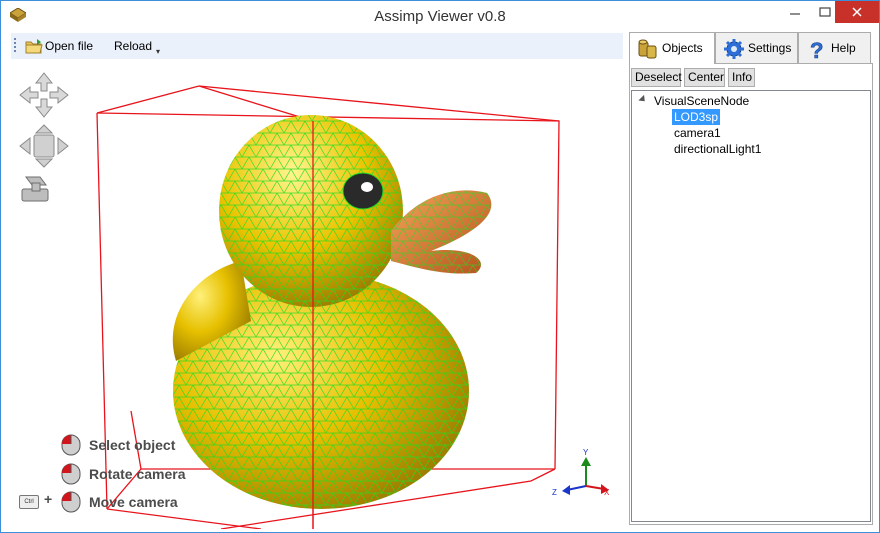  I want to click on title-bar: Assimp Viewer v0.8, so click(440, 16).